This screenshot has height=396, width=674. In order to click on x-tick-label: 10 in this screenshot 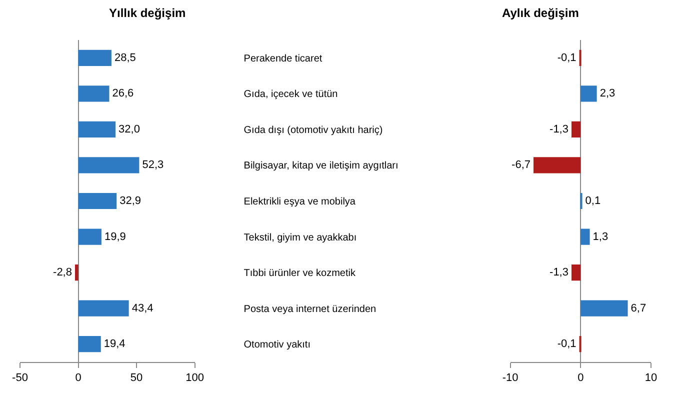, I will do `click(651, 378)`.